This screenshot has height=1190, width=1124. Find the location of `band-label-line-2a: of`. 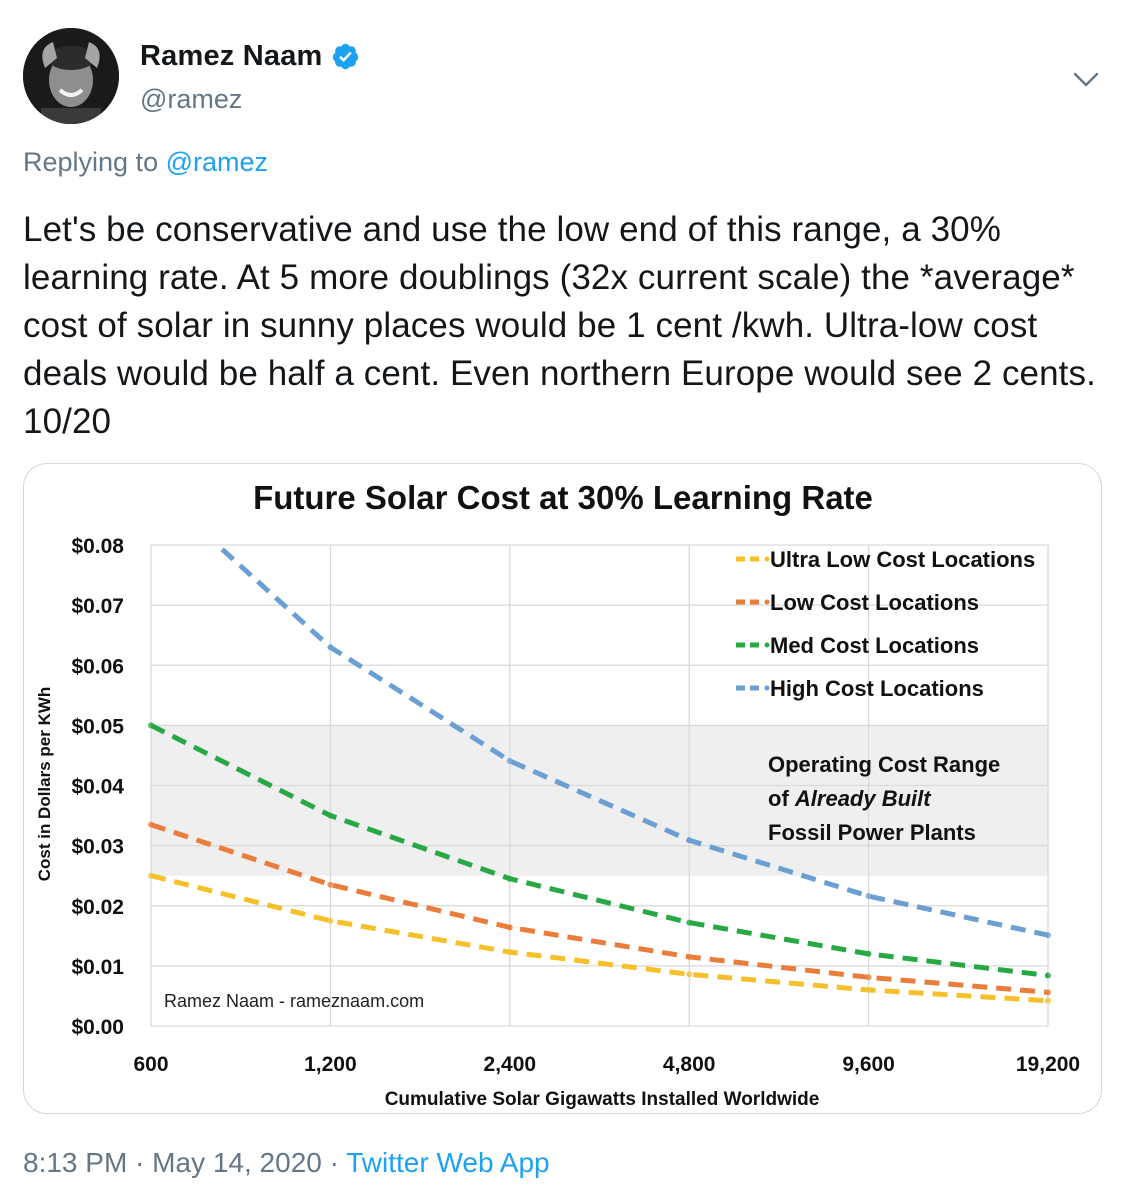

band-label-line-2a: of is located at coordinates (781, 798).